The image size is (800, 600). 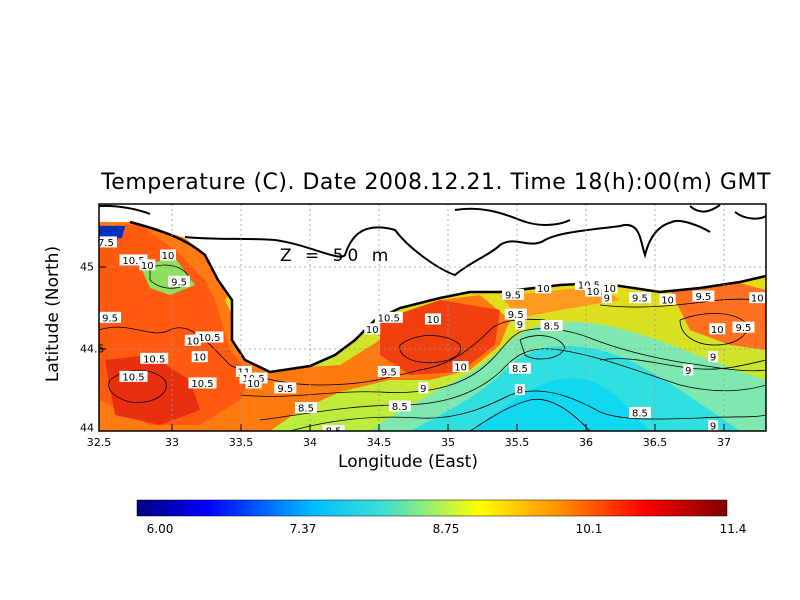 What do you see at coordinates (99, 442) in the screenshot?
I see `x-tick: 32.5` at bounding box center [99, 442].